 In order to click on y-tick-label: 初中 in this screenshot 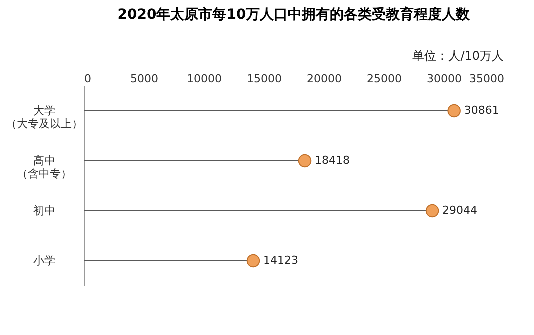, I will do `click(45, 211)`.